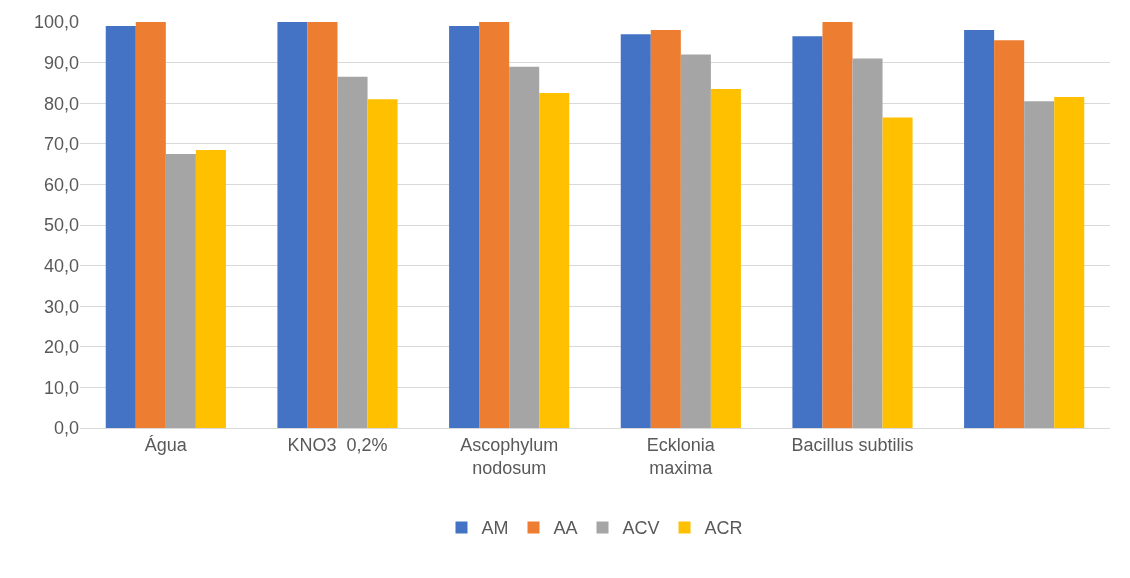 This screenshot has height=578, width=1130. Describe the element at coordinates (61, 225) in the screenshot. I see `y-tick-label: 50,0` at that location.